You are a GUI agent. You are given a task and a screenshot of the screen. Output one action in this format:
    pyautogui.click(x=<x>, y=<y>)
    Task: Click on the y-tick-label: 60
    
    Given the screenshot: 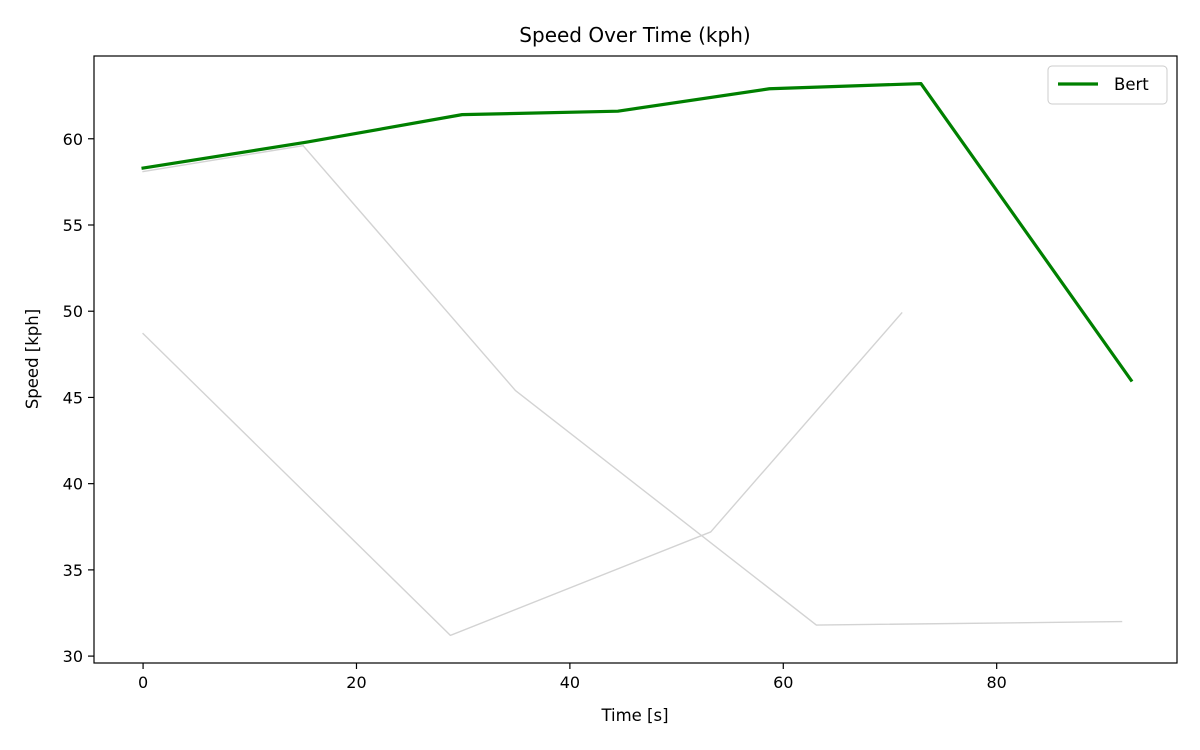 What is the action you would take?
    pyautogui.click(x=73, y=139)
    